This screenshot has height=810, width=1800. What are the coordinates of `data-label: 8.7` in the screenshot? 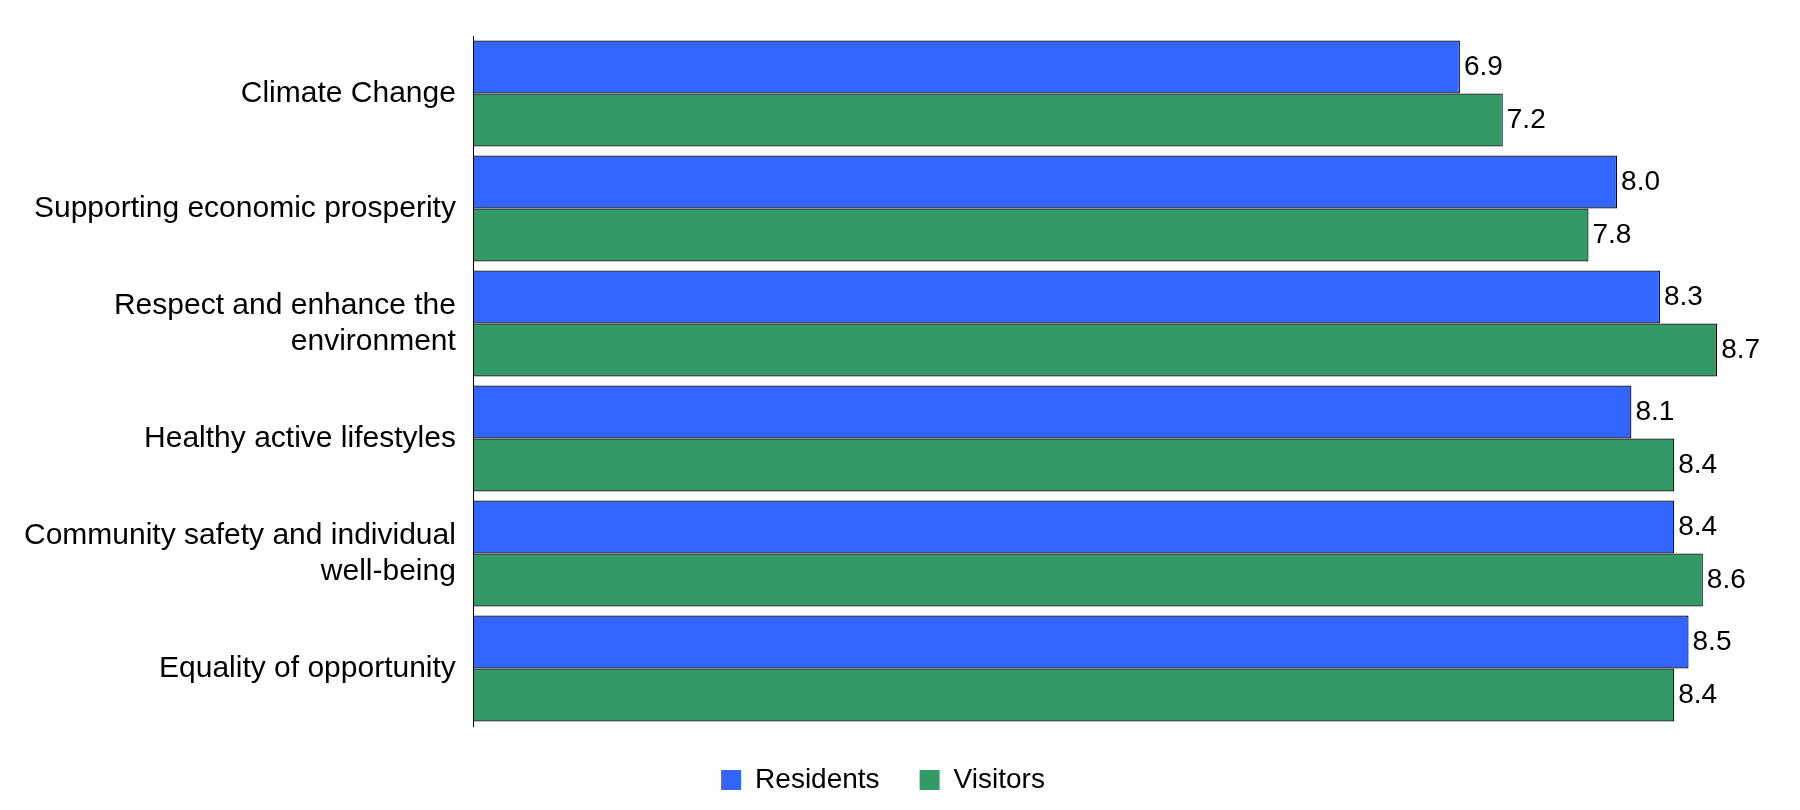 It's located at (1741, 348).